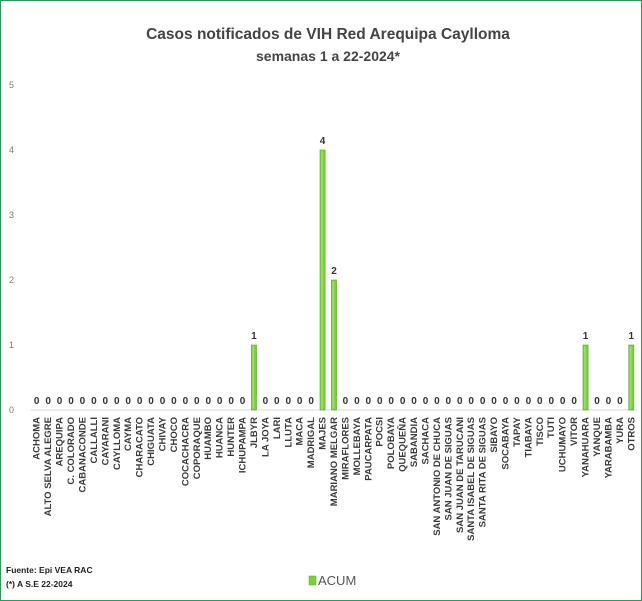 The width and height of the screenshot is (642, 601). What do you see at coordinates (437, 476) in the screenshot?
I see `x-tick-label: SAN ANTONIO DE CHUCA` at bounding box center [437, 476].